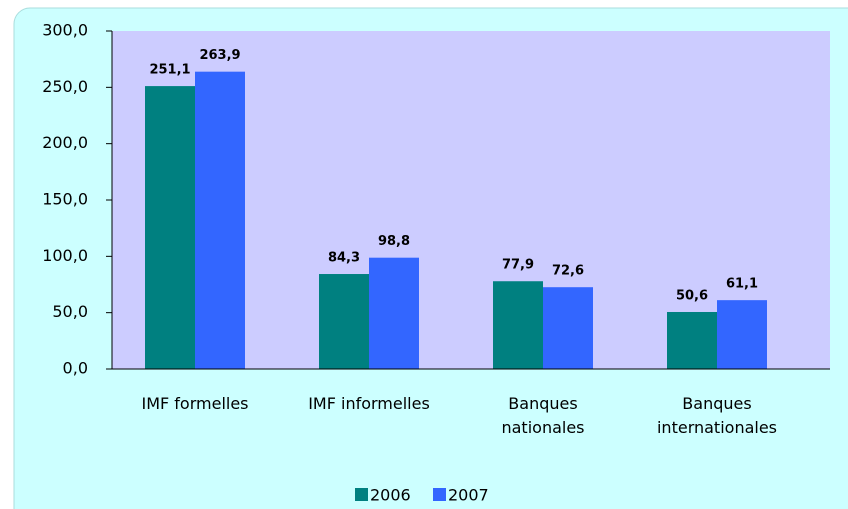 This screenshot has width=848, height=509. I want to click on y-tick-label: 150,0, so click(65, 199).